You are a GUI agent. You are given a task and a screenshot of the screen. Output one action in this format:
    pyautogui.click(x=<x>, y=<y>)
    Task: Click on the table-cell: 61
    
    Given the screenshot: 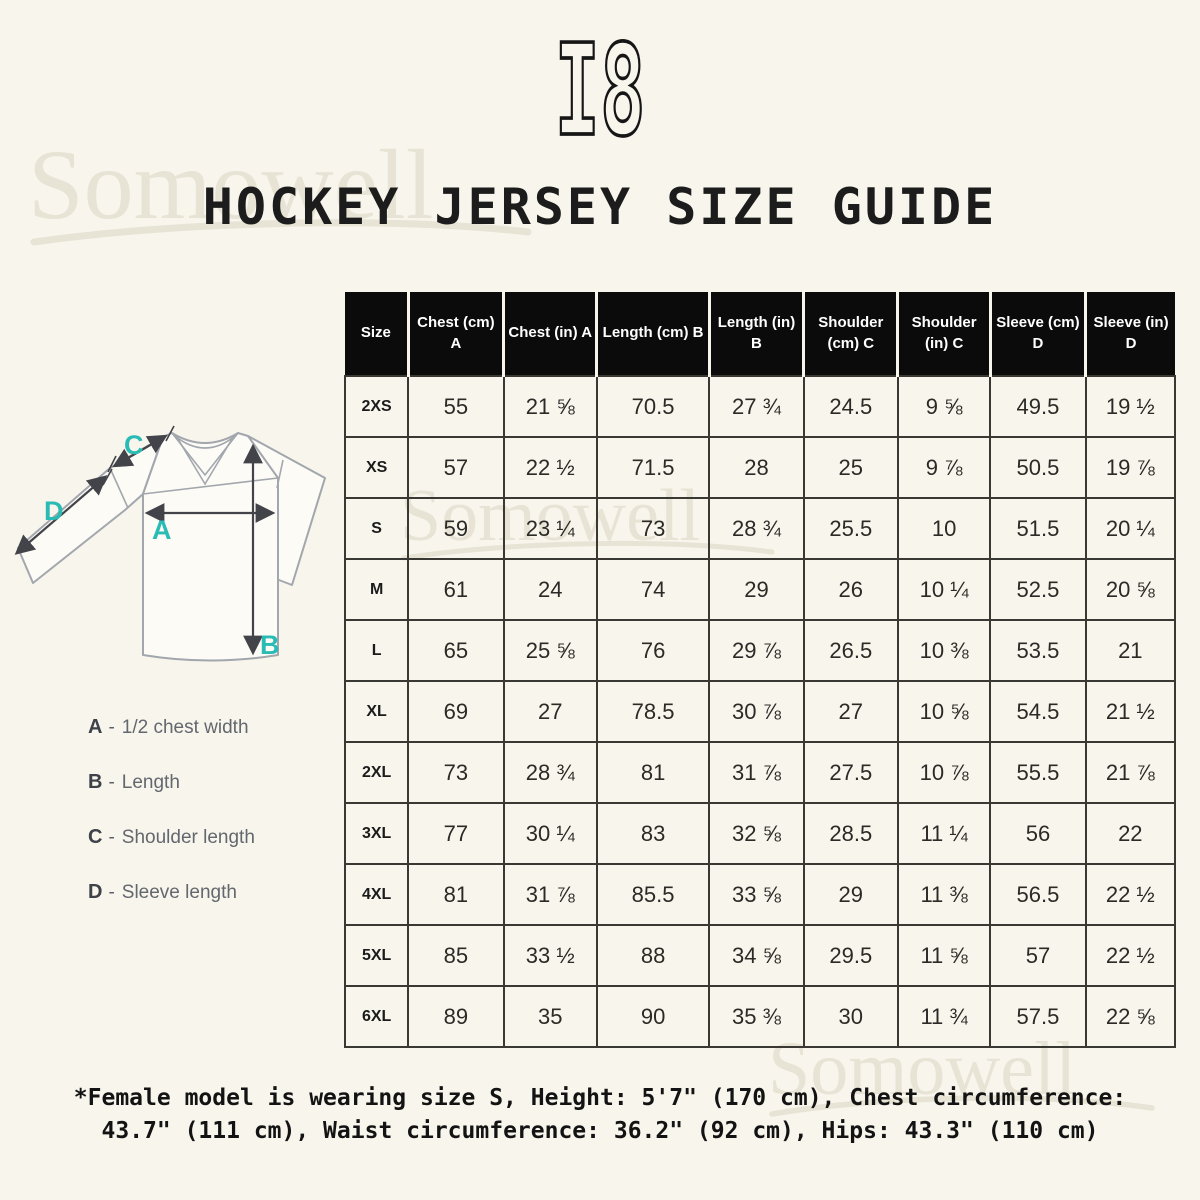 What is the action you would take?
    pyautogui.click(x=456, y=589)
    